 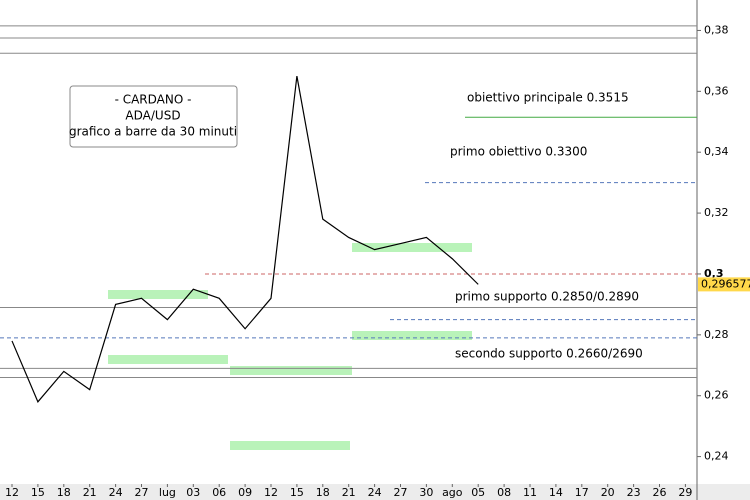 I want to click on y-tick-label: 0,34, so click(x=716, y=151).